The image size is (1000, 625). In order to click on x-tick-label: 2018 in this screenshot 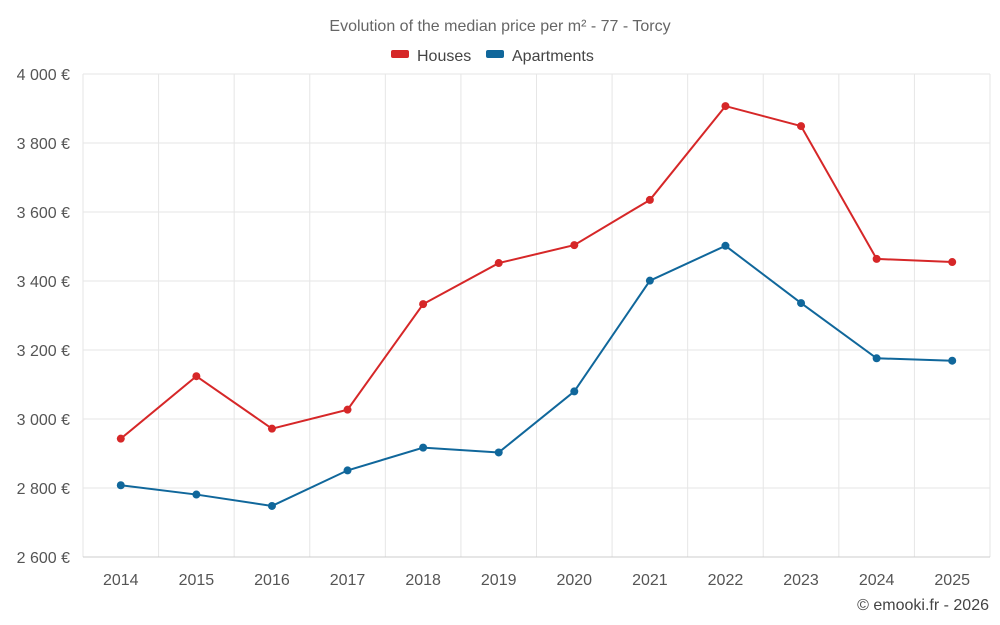, I will do `click(423, 580)`.